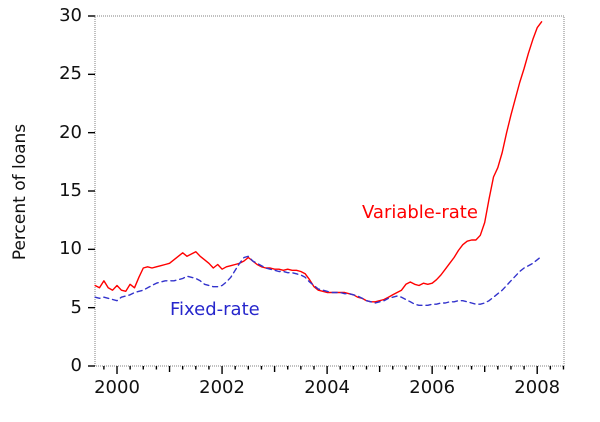 Image resolution: width=600 pixels, height=422 pixels. Describe the element at coordinates (432, 387) in the screenshot. I see `x-tick-label: 2006` at that location.